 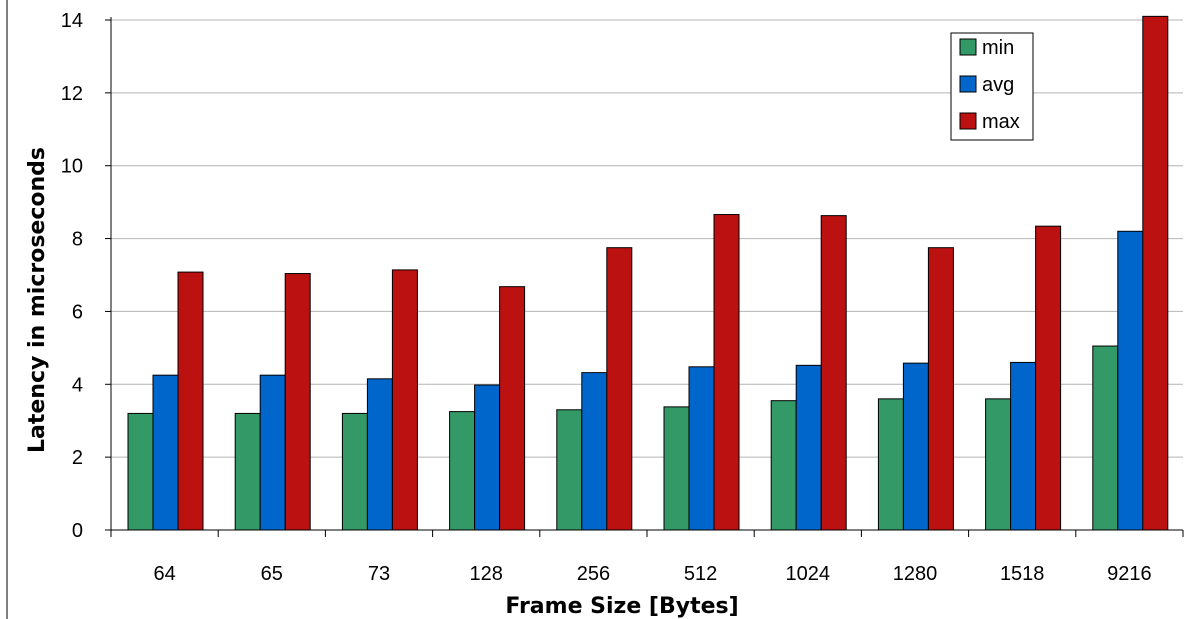 What do you see at coordinates (272, 574) in the screenshot?
I see `x-tick-label: 65` at bounding box center [272, 574].